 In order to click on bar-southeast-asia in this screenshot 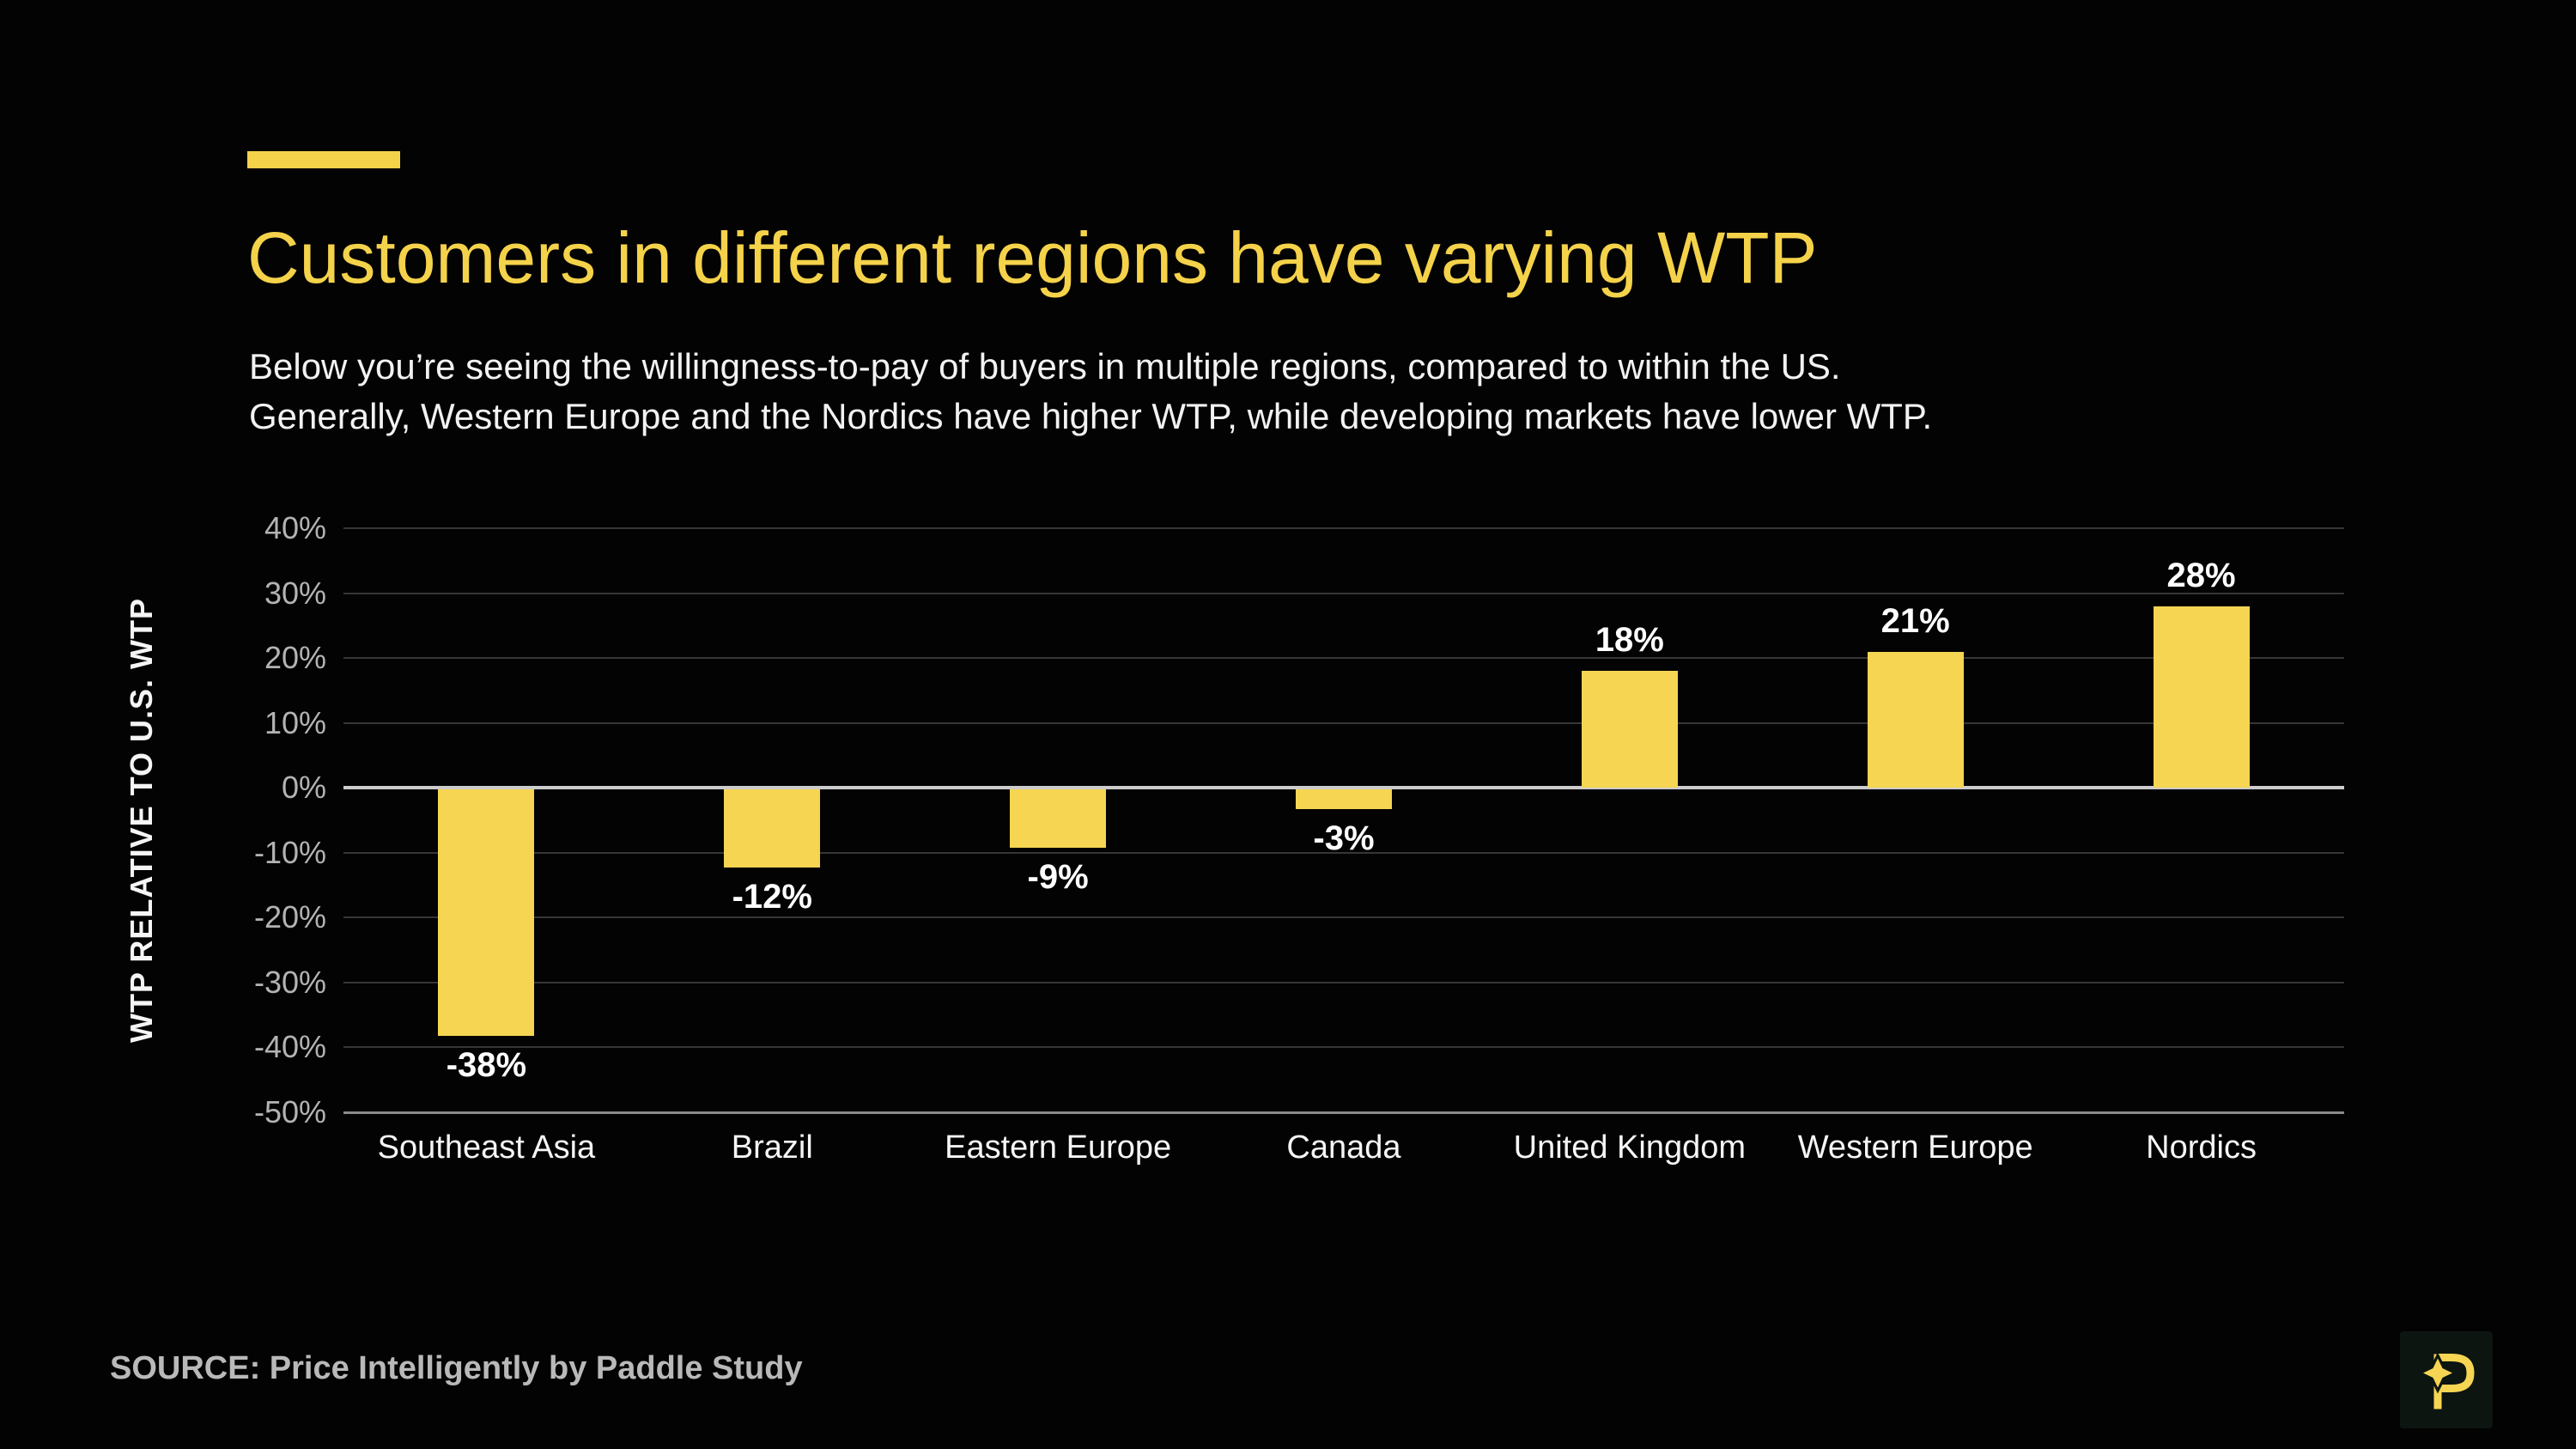, I will do `click(486, 913)`.